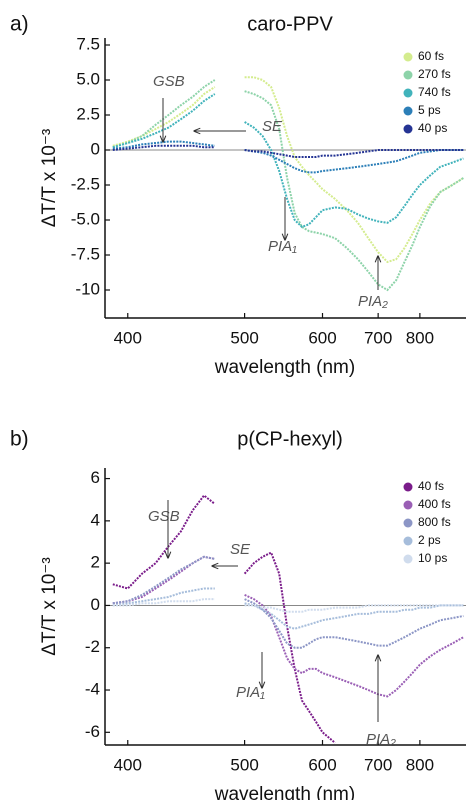 The height and width of the screenshot is (800, 466). What do you see at coordinates (85, 183) in the screenshot?
I see `y-tick-label: -2.5` at bounding box center [85, 183].